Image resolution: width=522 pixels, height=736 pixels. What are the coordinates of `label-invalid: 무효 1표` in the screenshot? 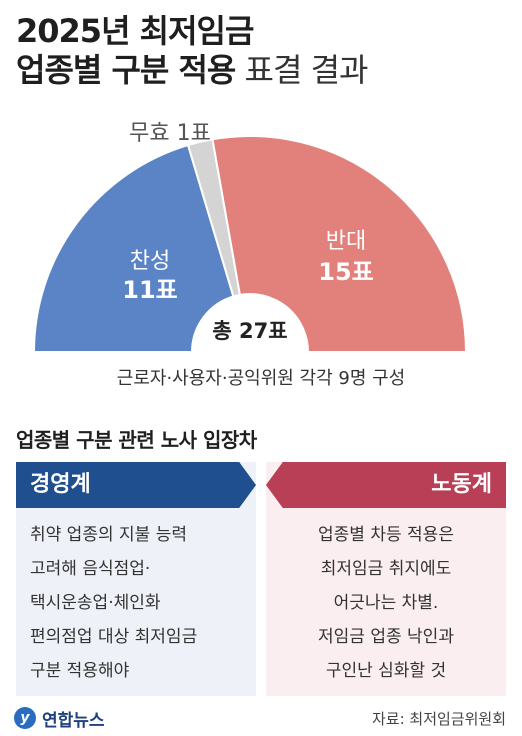 It's located at (170, 133).